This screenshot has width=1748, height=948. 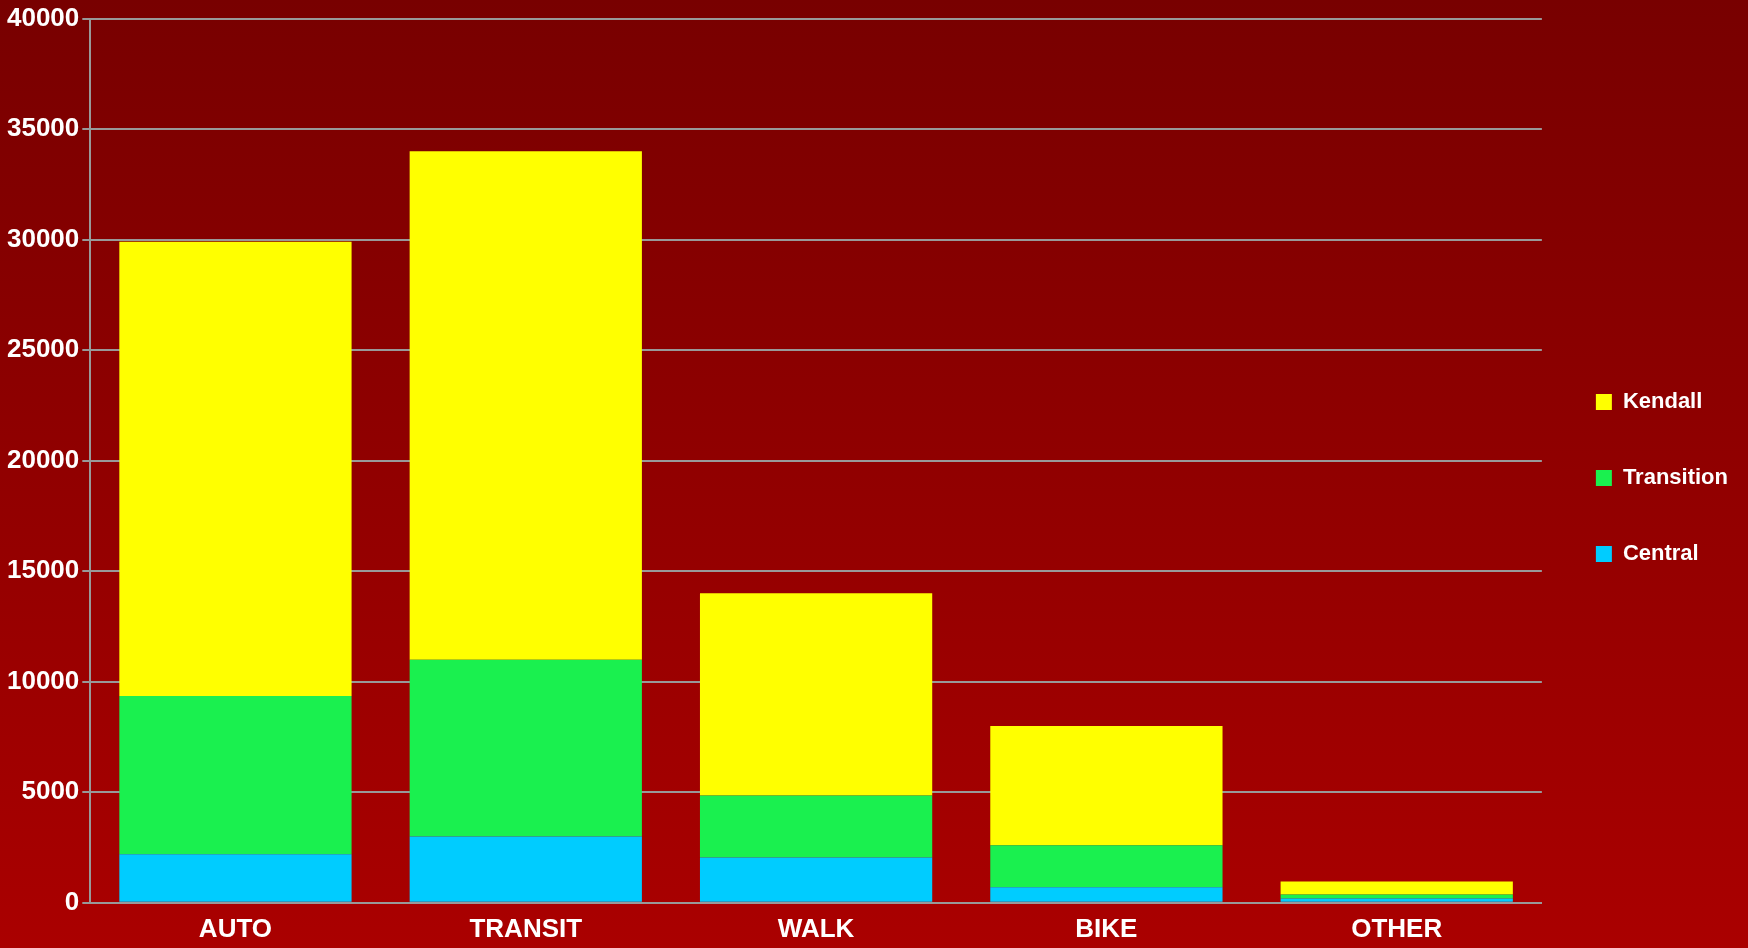 What do you see at coordinates (43, 127) in the screenshot?
I see `y-tick-label: 35000` at bounding box center [43, 127].